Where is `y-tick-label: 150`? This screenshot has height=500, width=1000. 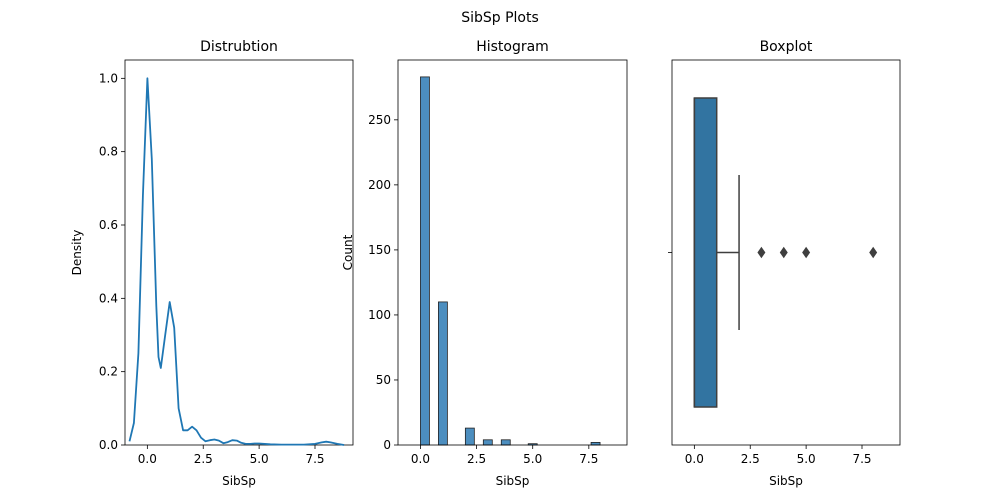 y-tick-label: 150 is located at coordinates (379, 250).